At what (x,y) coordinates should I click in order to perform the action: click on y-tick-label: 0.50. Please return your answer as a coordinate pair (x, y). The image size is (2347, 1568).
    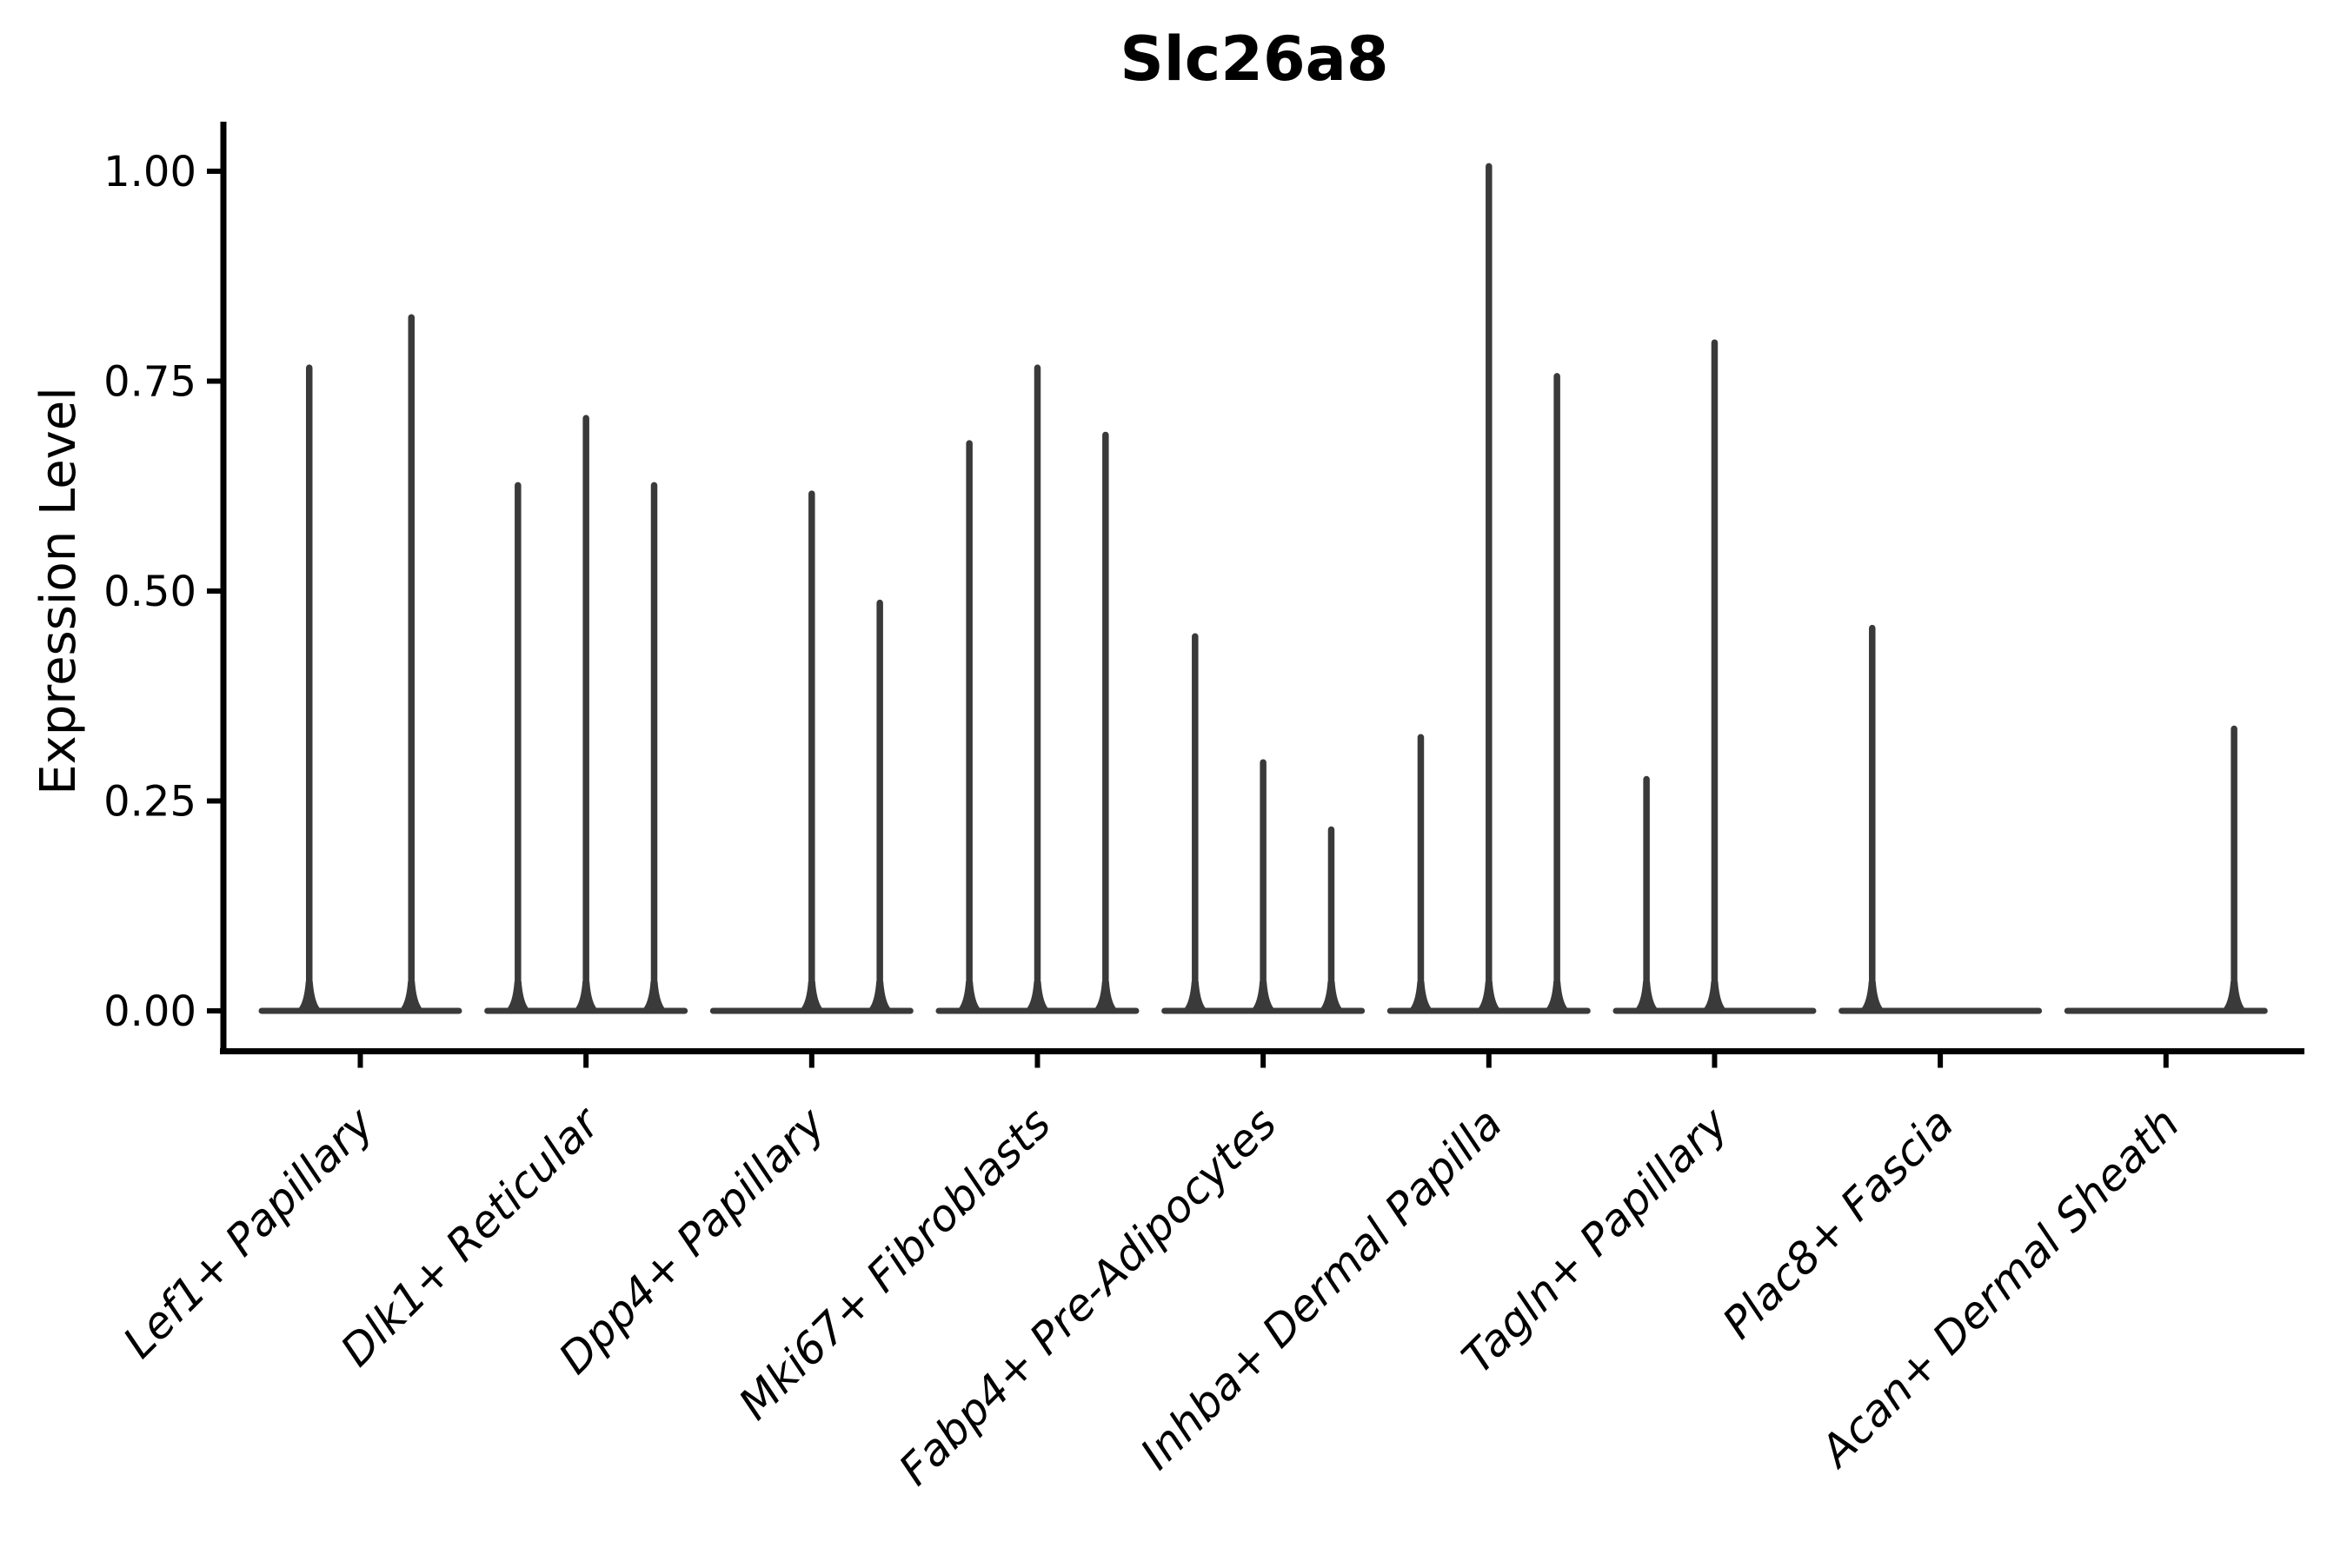
    Looking at the image, I should click on (149, 592).